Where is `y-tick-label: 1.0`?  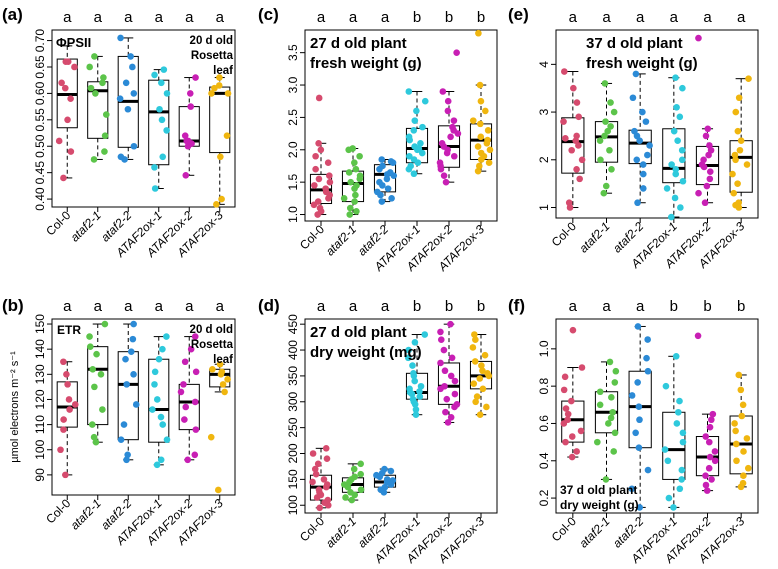 y-tick-label: 1.0 is located at coordinates (544, 348).